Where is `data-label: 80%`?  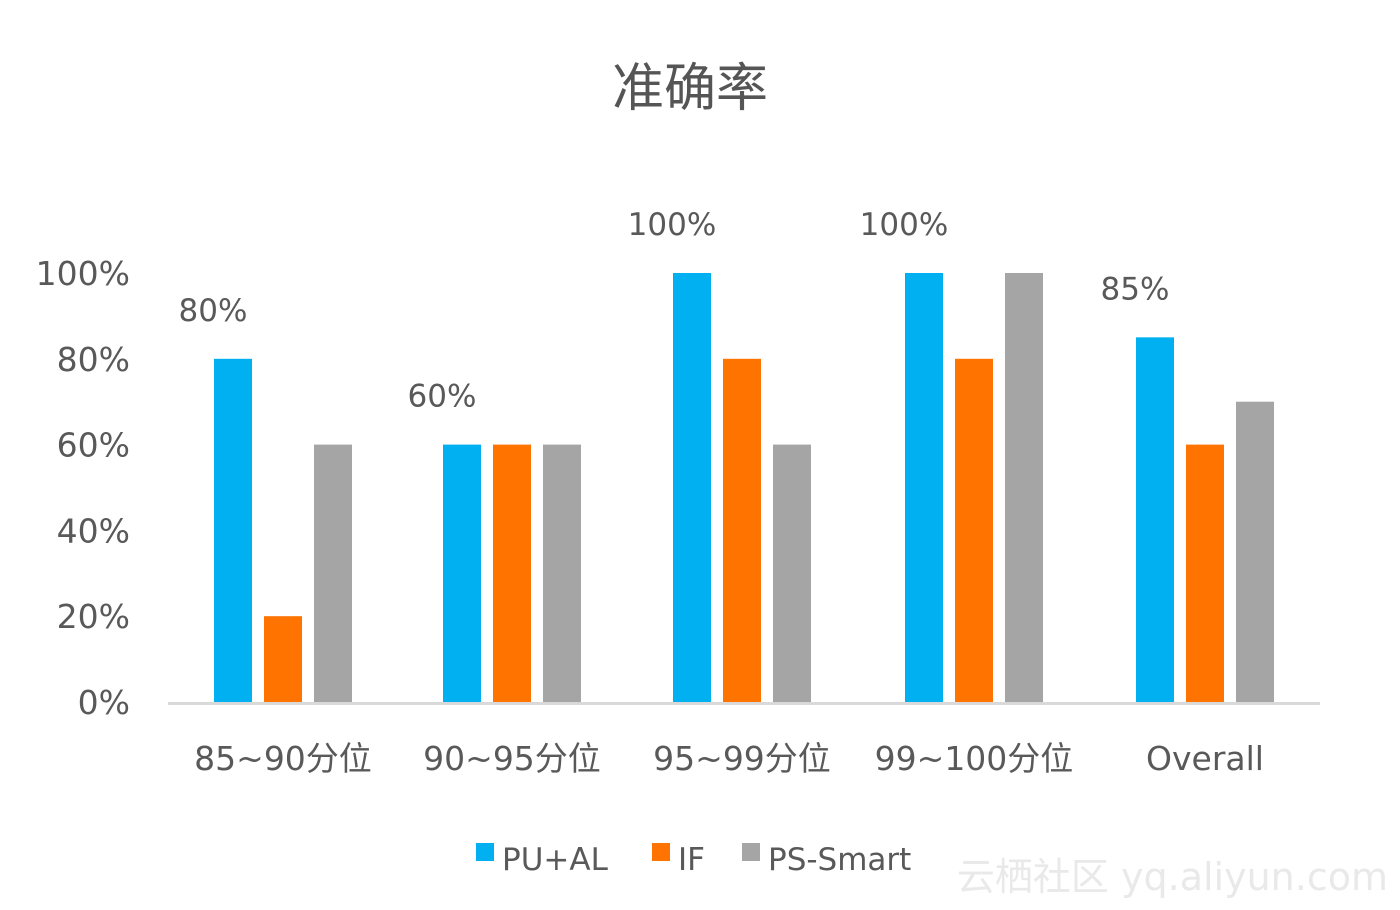
data-label: 80% is located at coordinates (213, 311).